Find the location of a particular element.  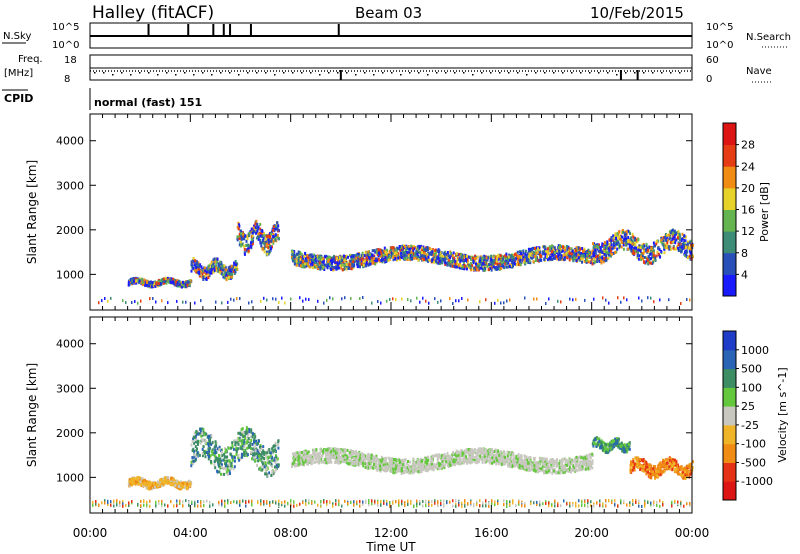

y-tick-label: 2000 is located at coordinates (70, 230).